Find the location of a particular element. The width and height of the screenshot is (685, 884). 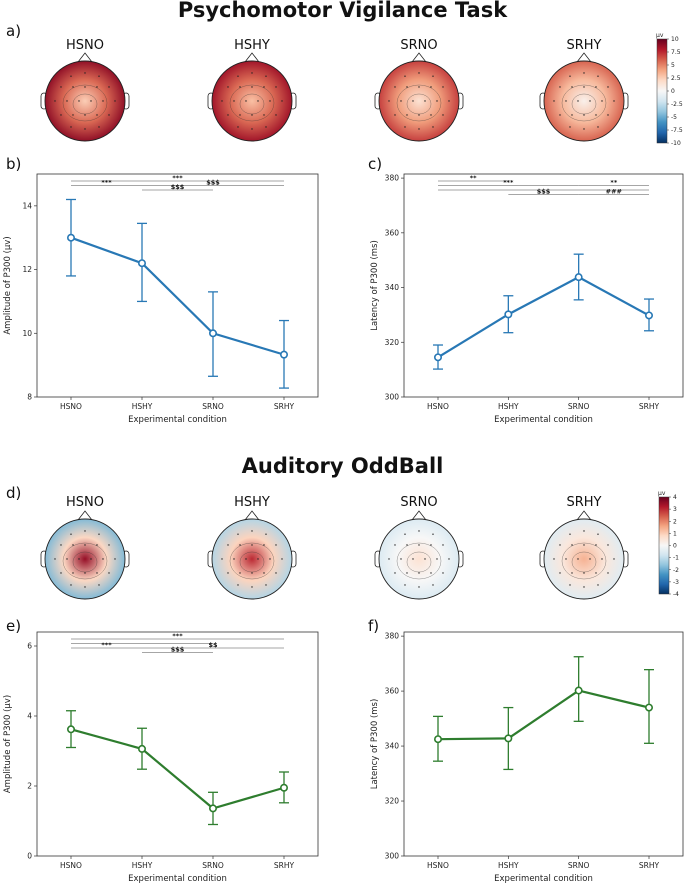

sig-label-e-0: *** is located at coordinates (177, 636).